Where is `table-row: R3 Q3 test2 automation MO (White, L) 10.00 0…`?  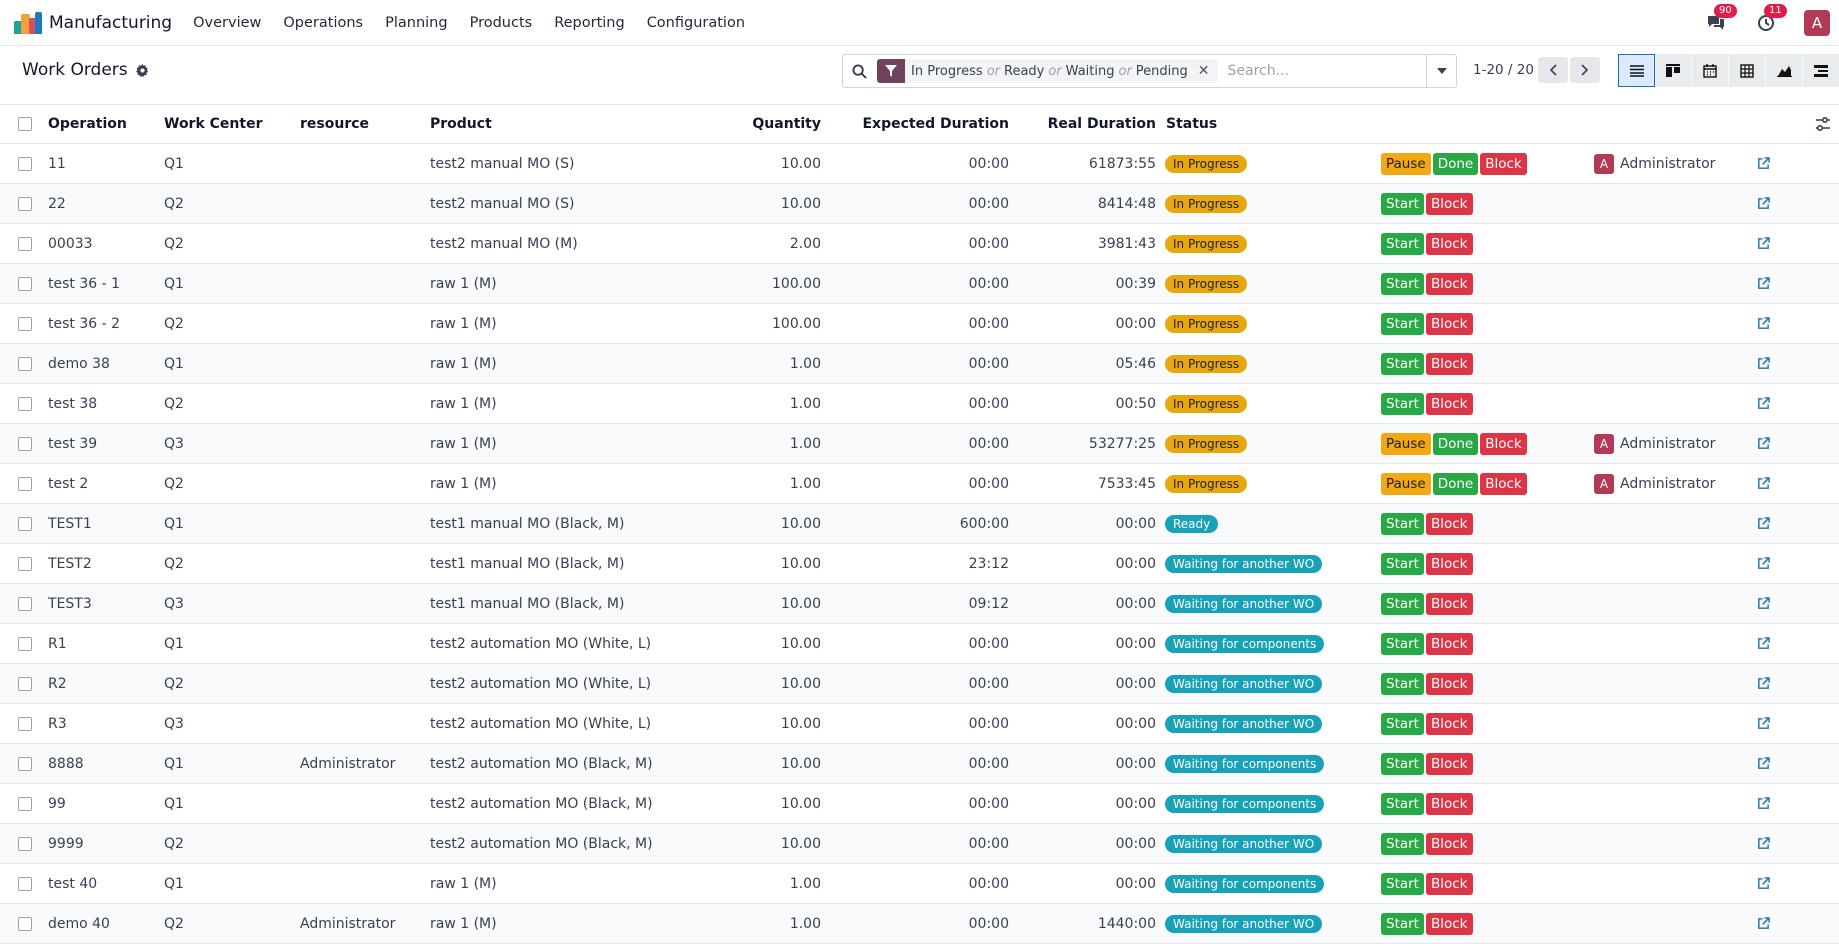 table-row: R3 Q3 test2 automation MO (White, L) 10.00 0… is located at coordinates (919, 724).